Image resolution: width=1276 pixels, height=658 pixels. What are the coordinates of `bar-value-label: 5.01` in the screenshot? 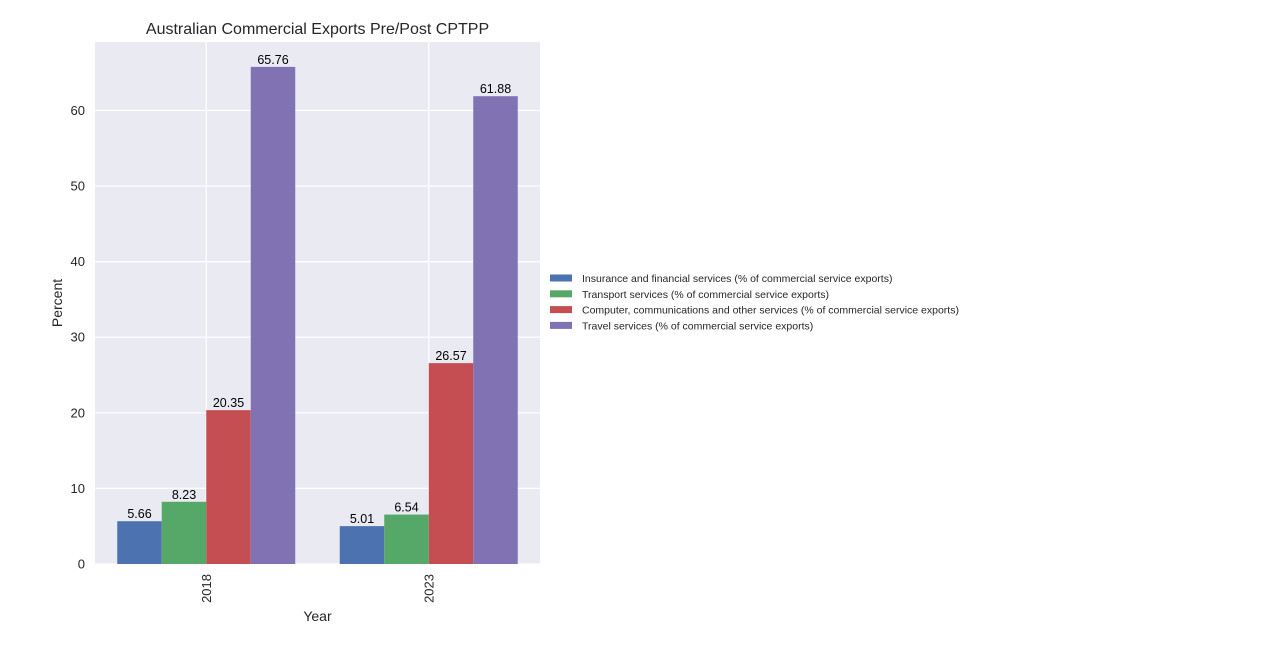 It's located at (362, 519).